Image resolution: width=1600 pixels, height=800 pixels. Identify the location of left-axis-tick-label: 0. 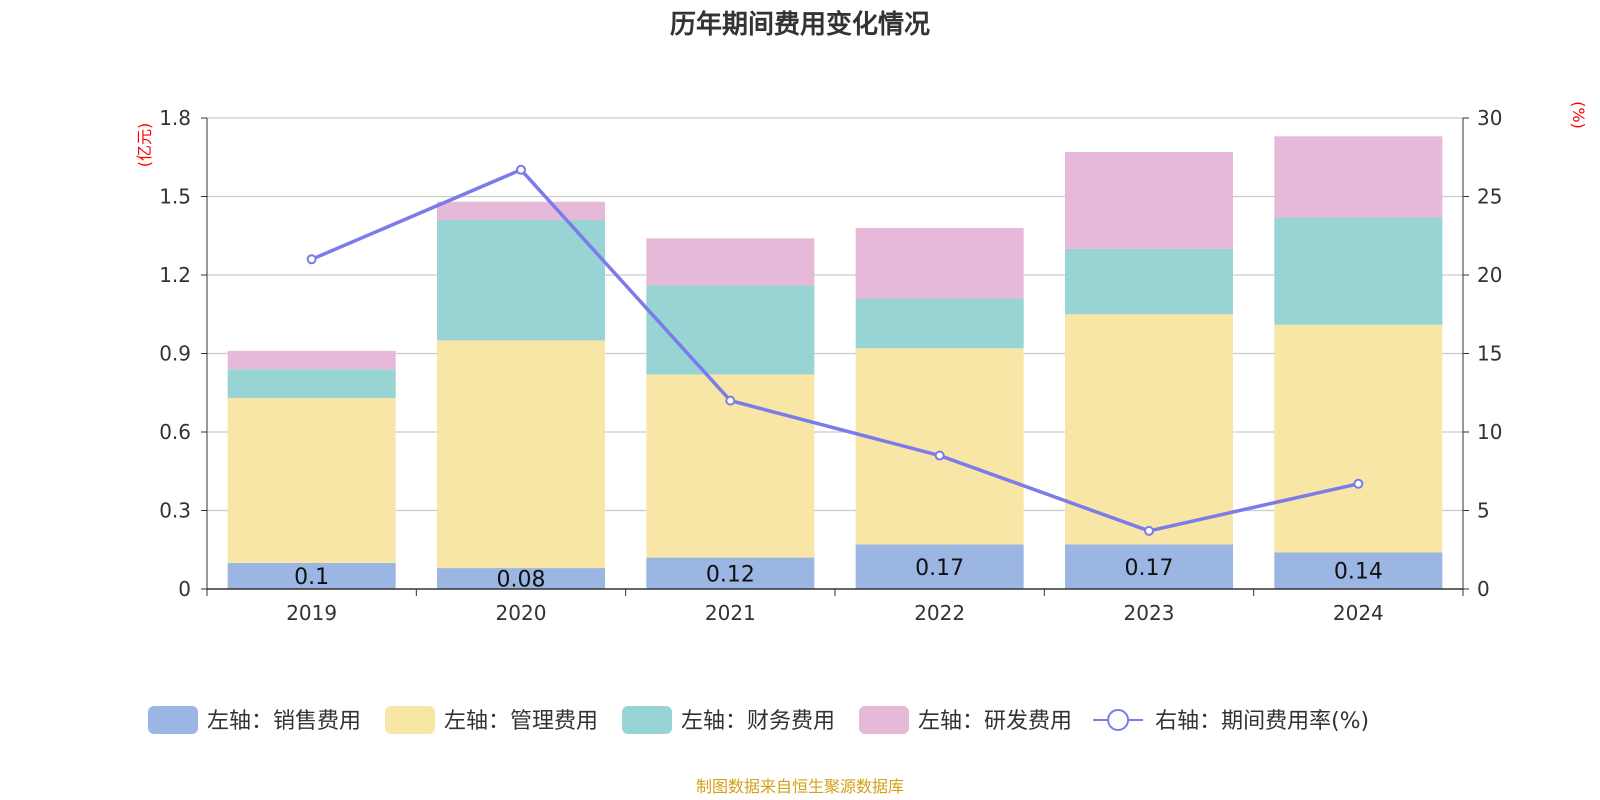
(184, 589).